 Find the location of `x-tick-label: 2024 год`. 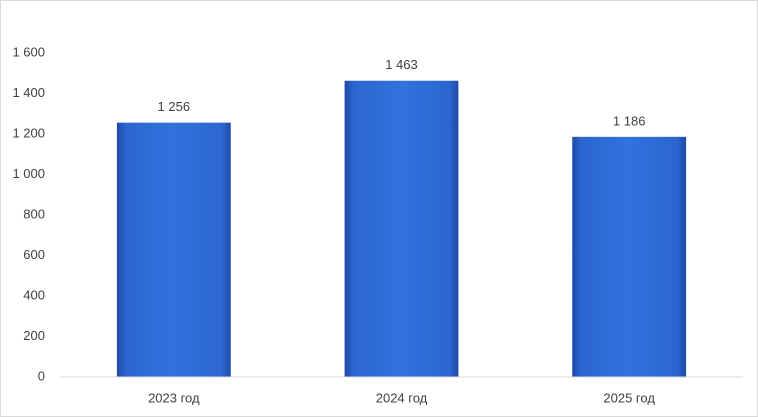

x-tick-label: 2024 год is located at coordinates (402, 397).